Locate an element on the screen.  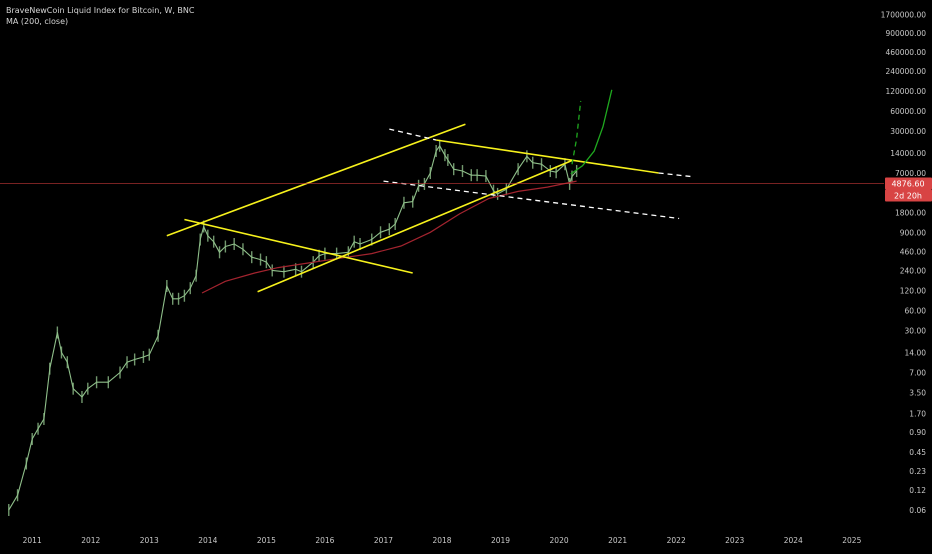
time-axis-label: 2023 is located at coordinates (734, 540).